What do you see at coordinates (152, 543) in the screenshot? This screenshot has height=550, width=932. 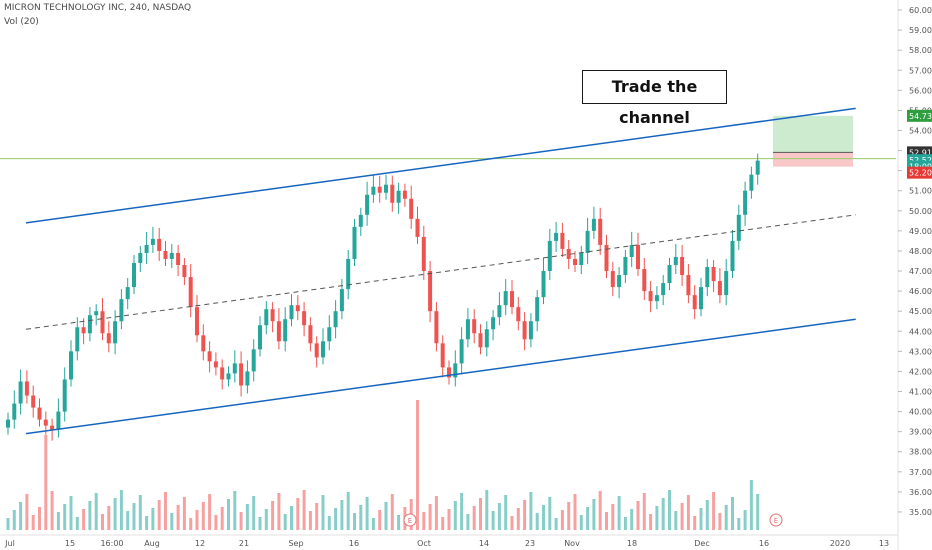 I see `x-tick-label: Aug` at bounding box center [152, 543].